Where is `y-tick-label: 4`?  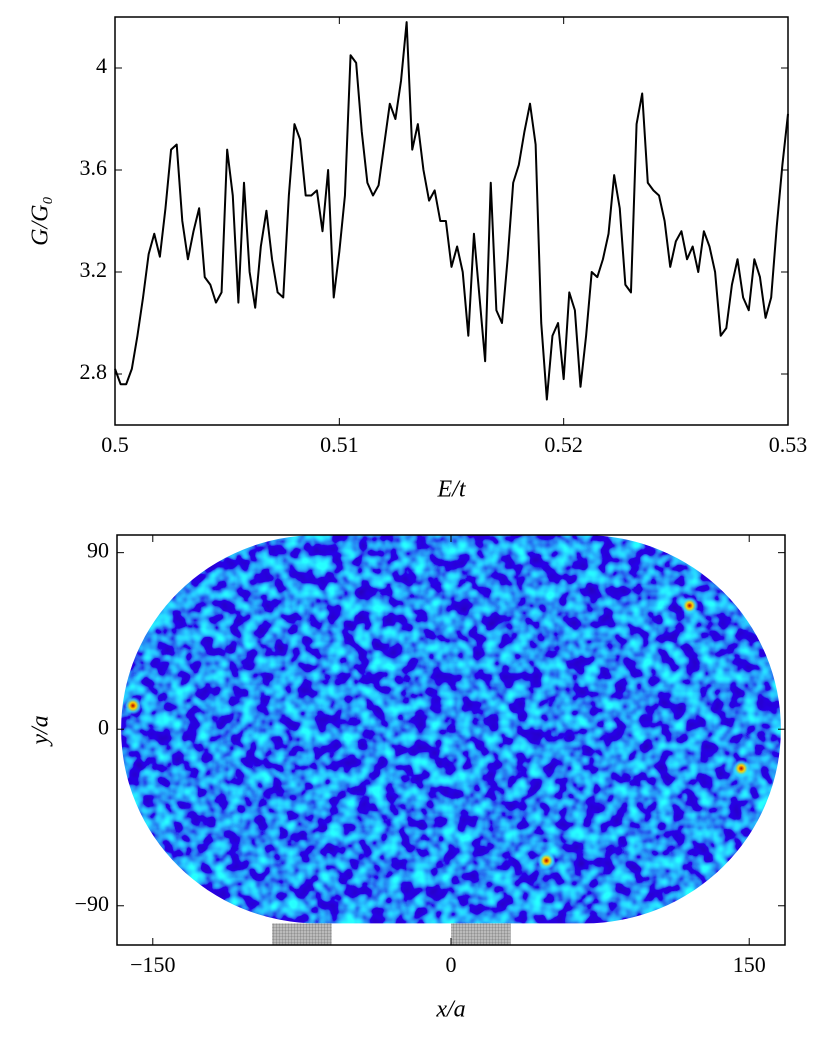 y-tick-label: 4 is located at coordinates (101, 65).